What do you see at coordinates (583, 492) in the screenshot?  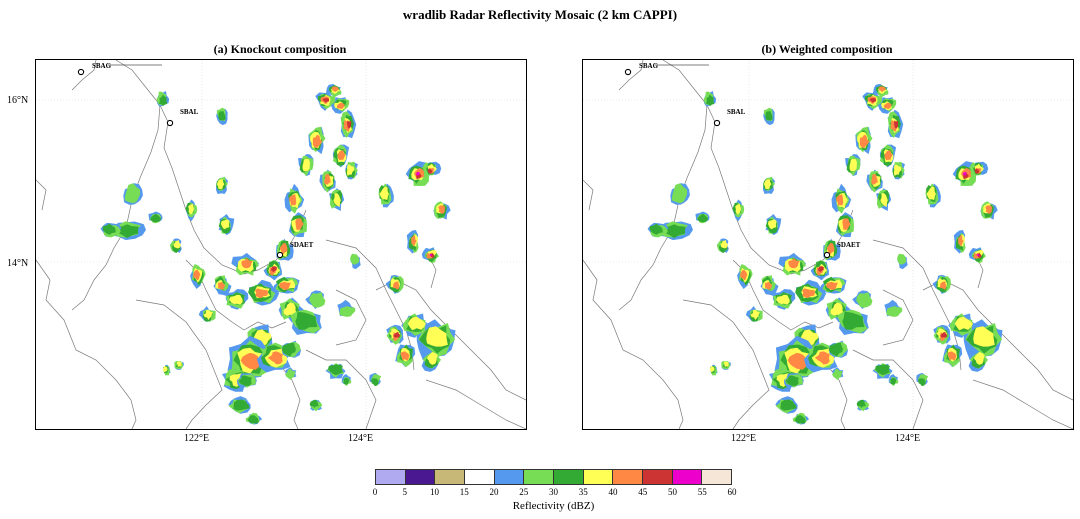 I see `colorbar-tick: 35` at bounding box center [583, 492].